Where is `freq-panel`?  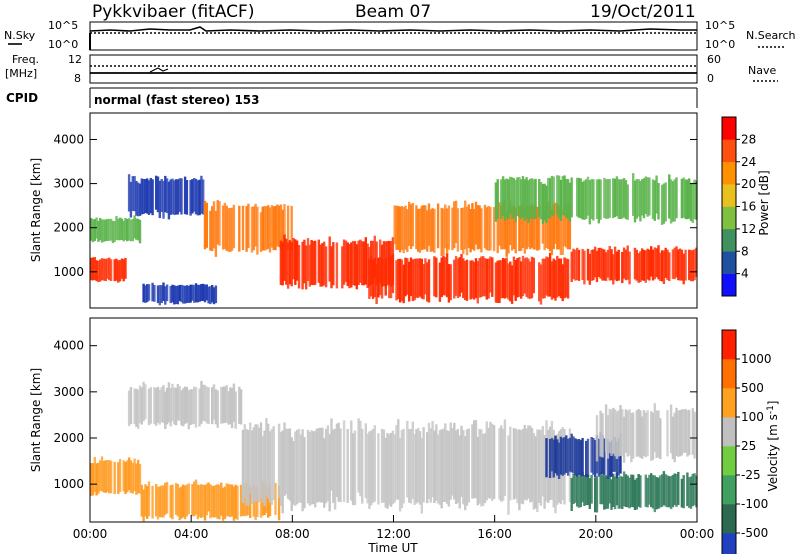
freq-panel is located at coordinates (393, 69).